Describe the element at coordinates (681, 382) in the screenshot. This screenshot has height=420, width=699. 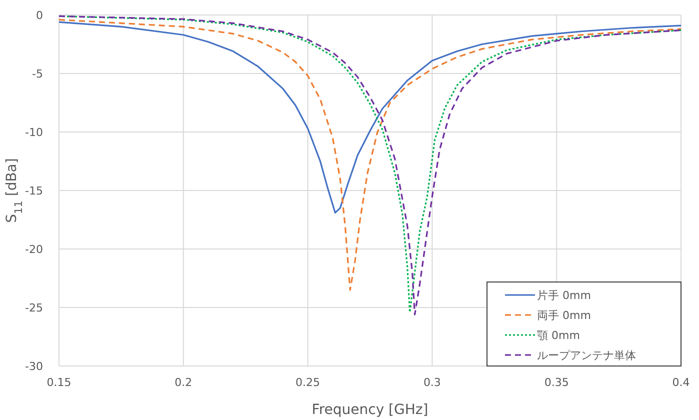
I see `x-tick-label: 0.4` at that location.